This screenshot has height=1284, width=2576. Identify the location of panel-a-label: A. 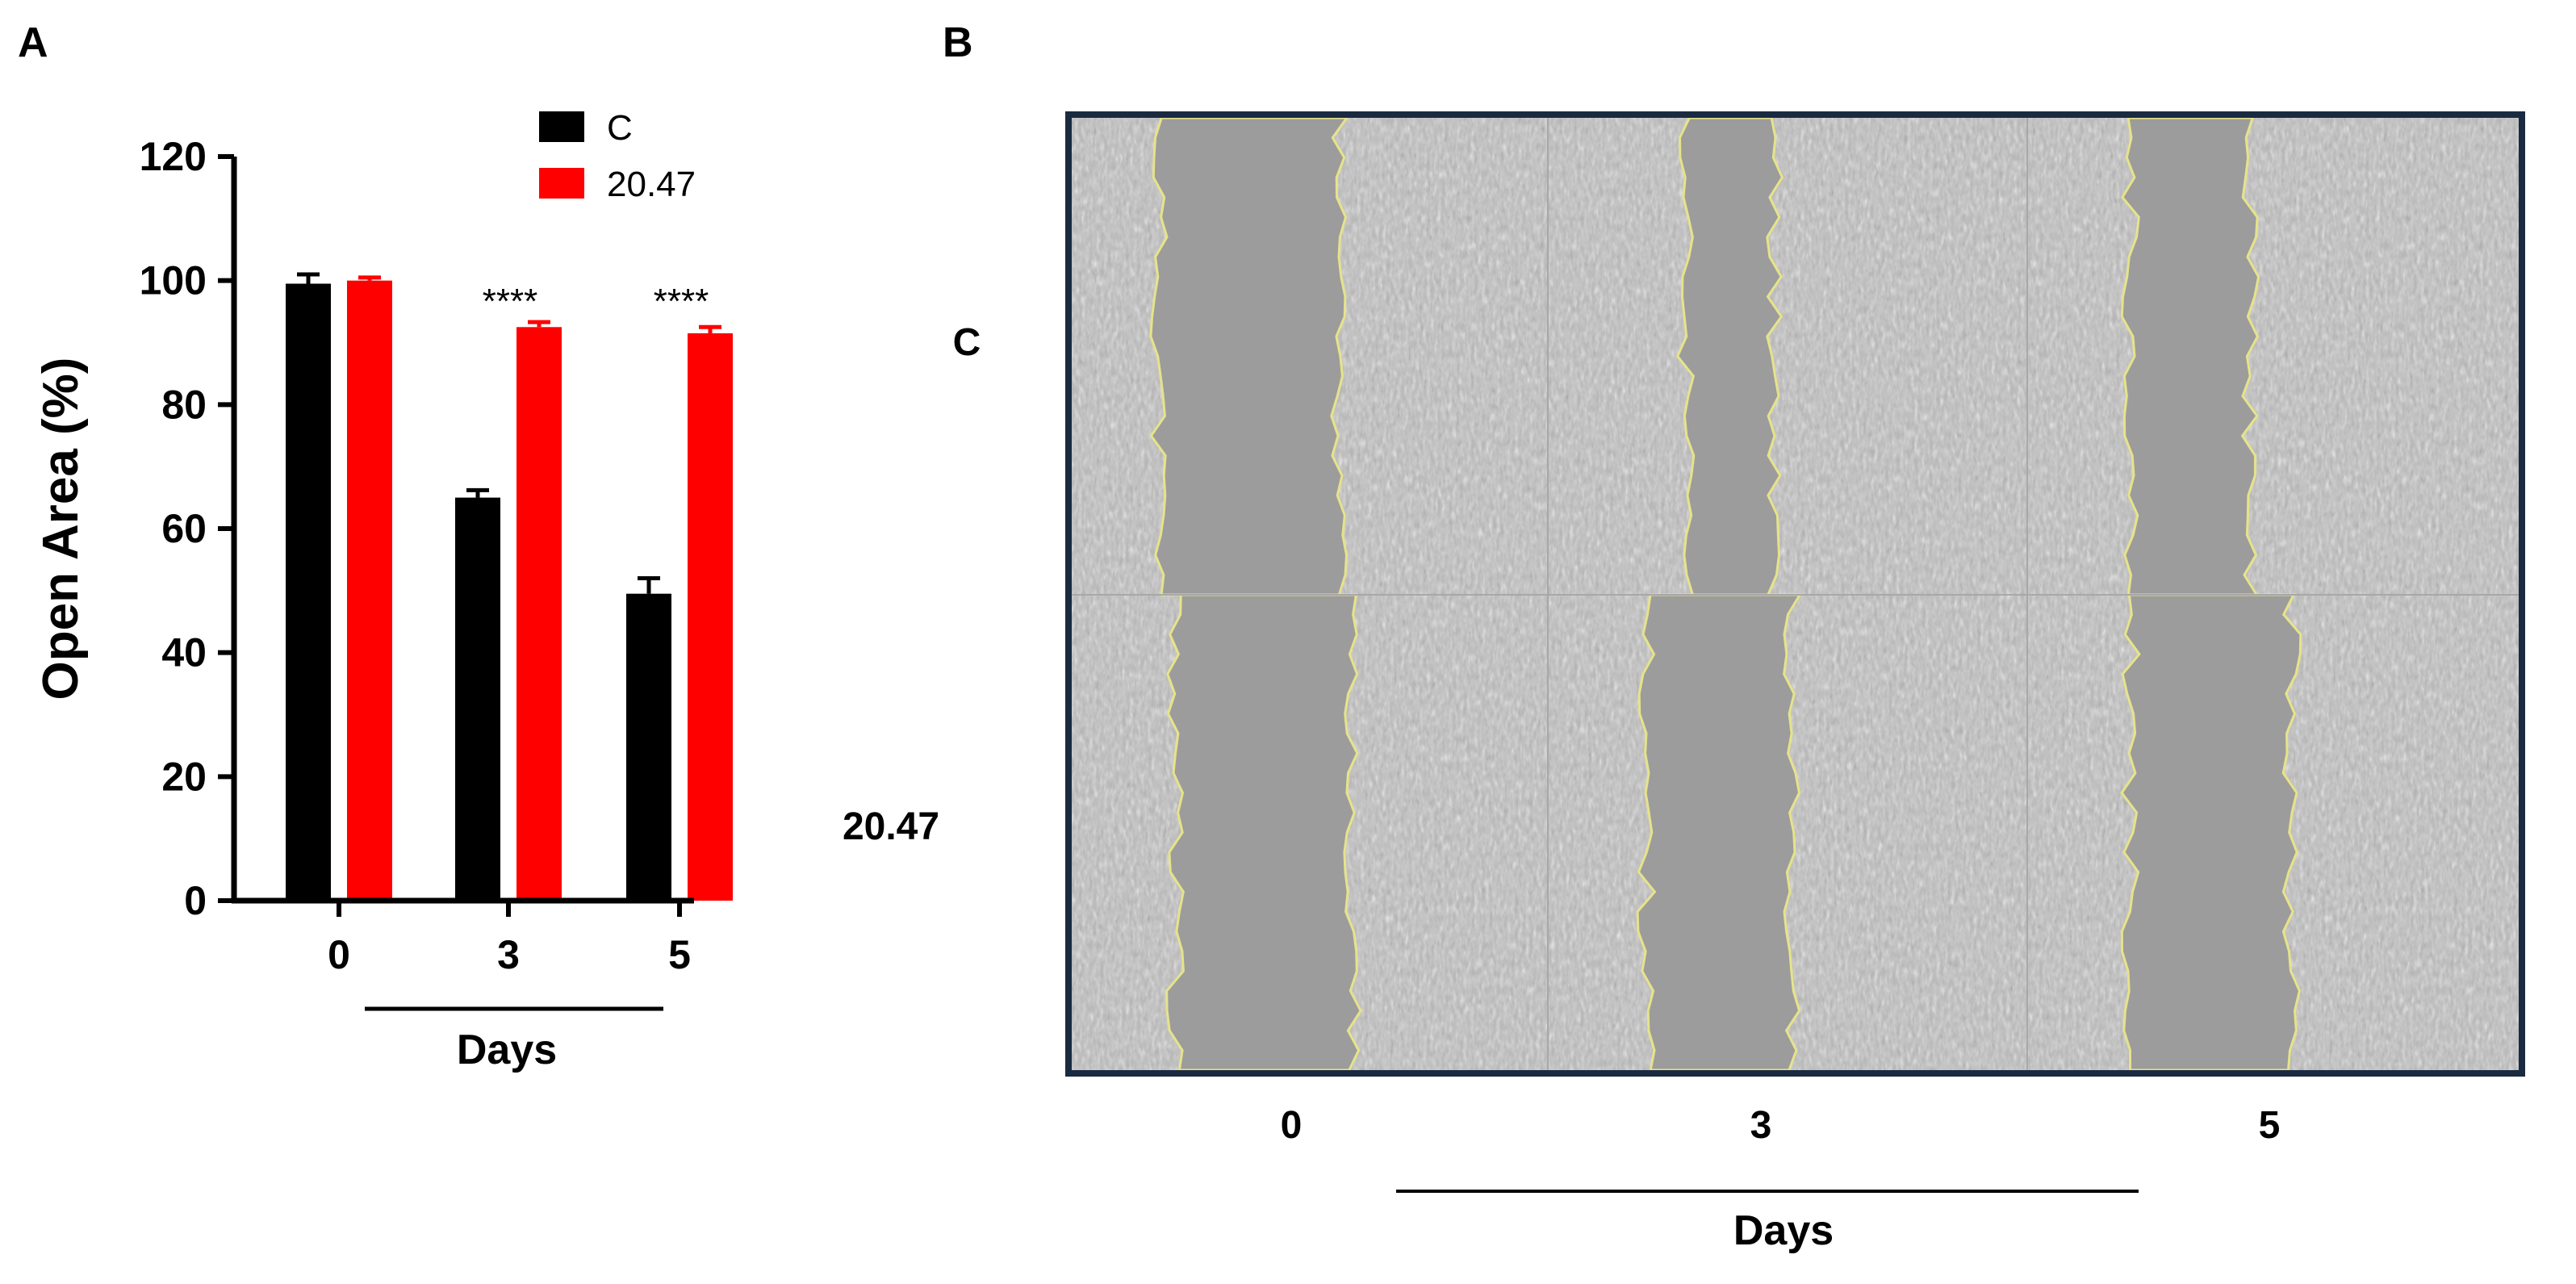
(33, 42).